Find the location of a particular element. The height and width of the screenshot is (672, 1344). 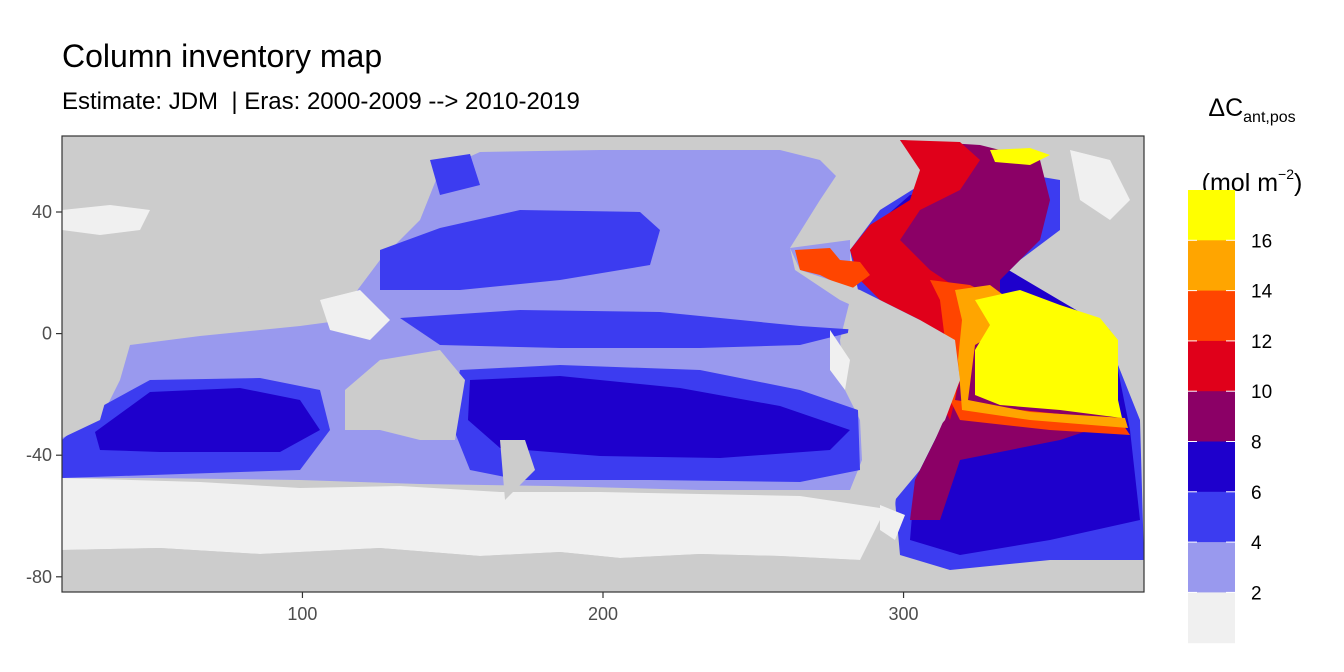

legend-label-1: 14 is located at coordinates (1262, 292).